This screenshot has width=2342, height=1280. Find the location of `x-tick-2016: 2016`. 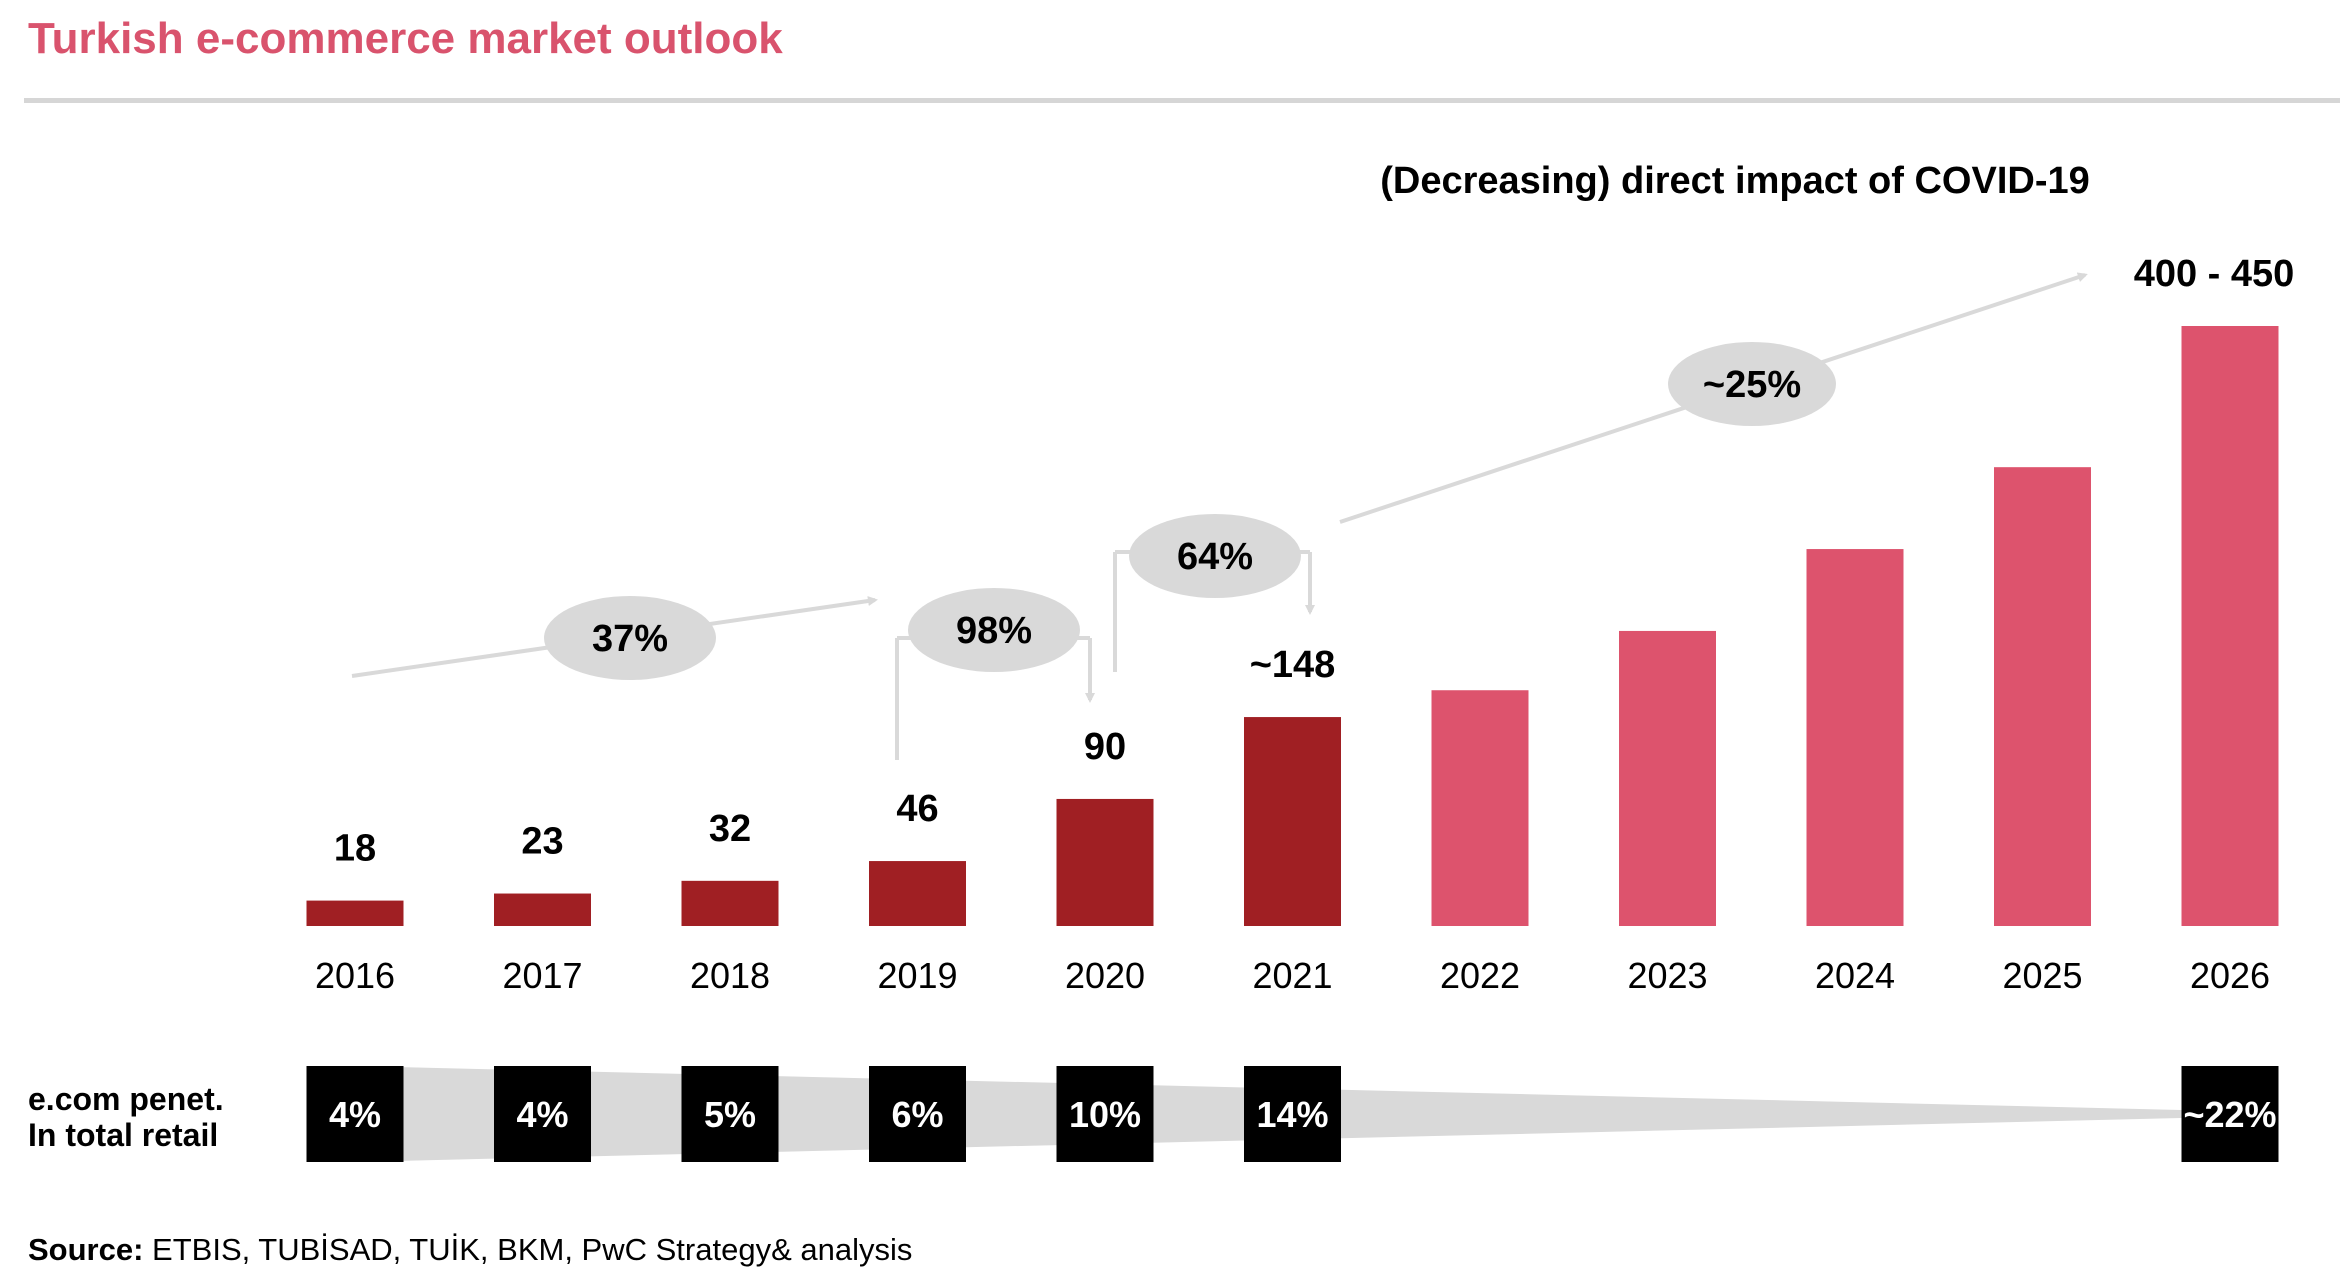

x-tick-2016: 2016 is located at coordinates (355, 975).